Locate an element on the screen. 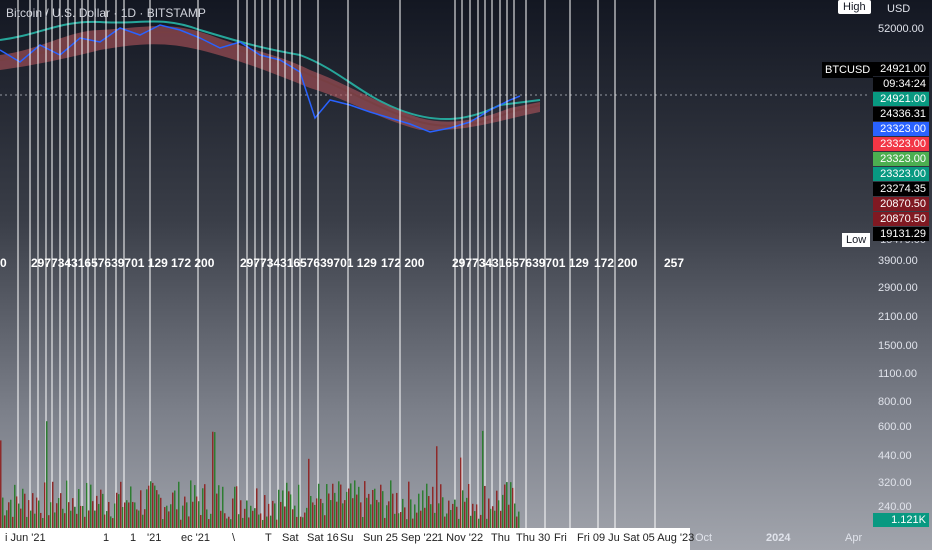  price-tick: 3900.00 is located at coordinates (898, 261).